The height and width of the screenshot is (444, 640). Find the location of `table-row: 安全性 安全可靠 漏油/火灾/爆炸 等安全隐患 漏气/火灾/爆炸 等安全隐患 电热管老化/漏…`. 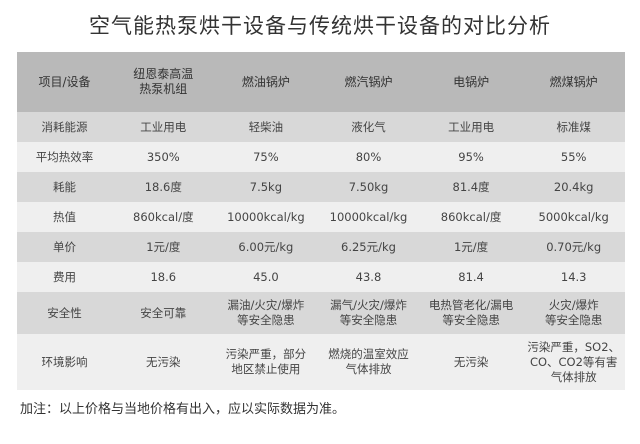

table-row: 安全性 安全可靠 漏油/火灾/爆炸 等安全隐患 漏气/火灾/爆炸 等安全隐患 电热管老化/漏… is located at coordinates (321, 313).